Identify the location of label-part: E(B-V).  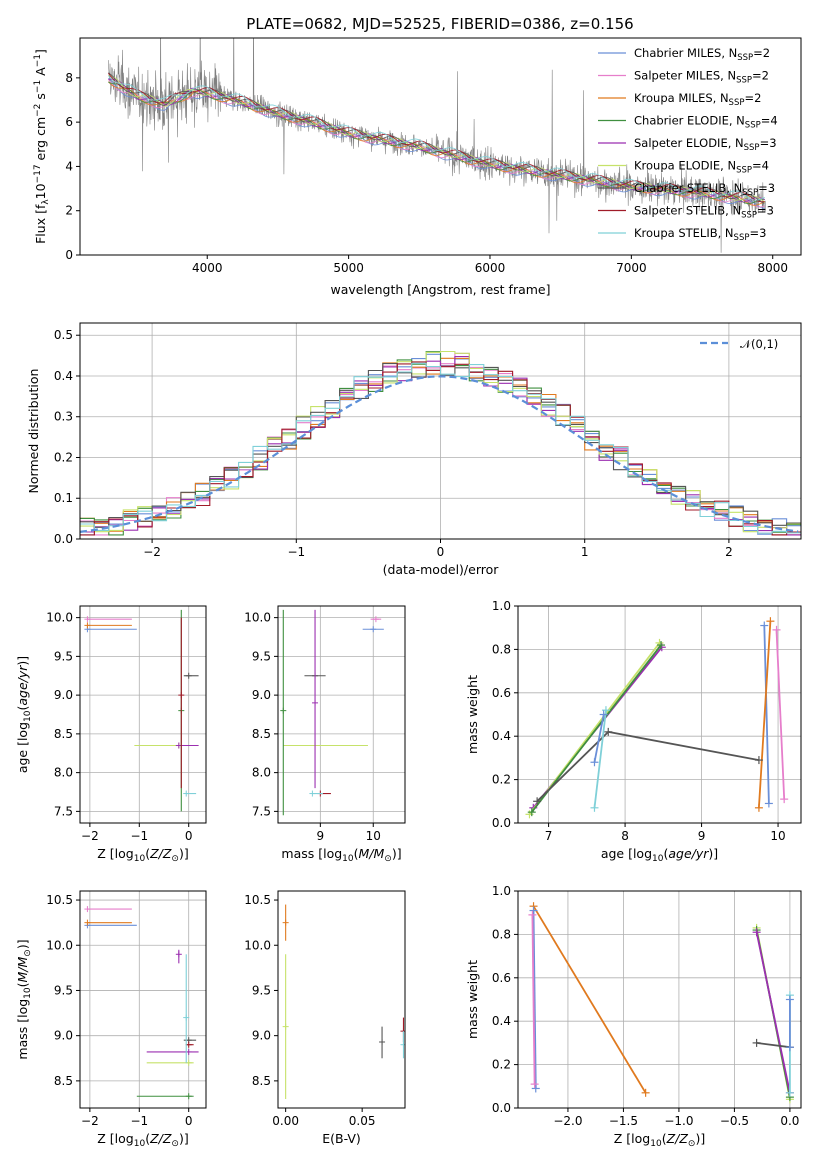
(341, 1138).